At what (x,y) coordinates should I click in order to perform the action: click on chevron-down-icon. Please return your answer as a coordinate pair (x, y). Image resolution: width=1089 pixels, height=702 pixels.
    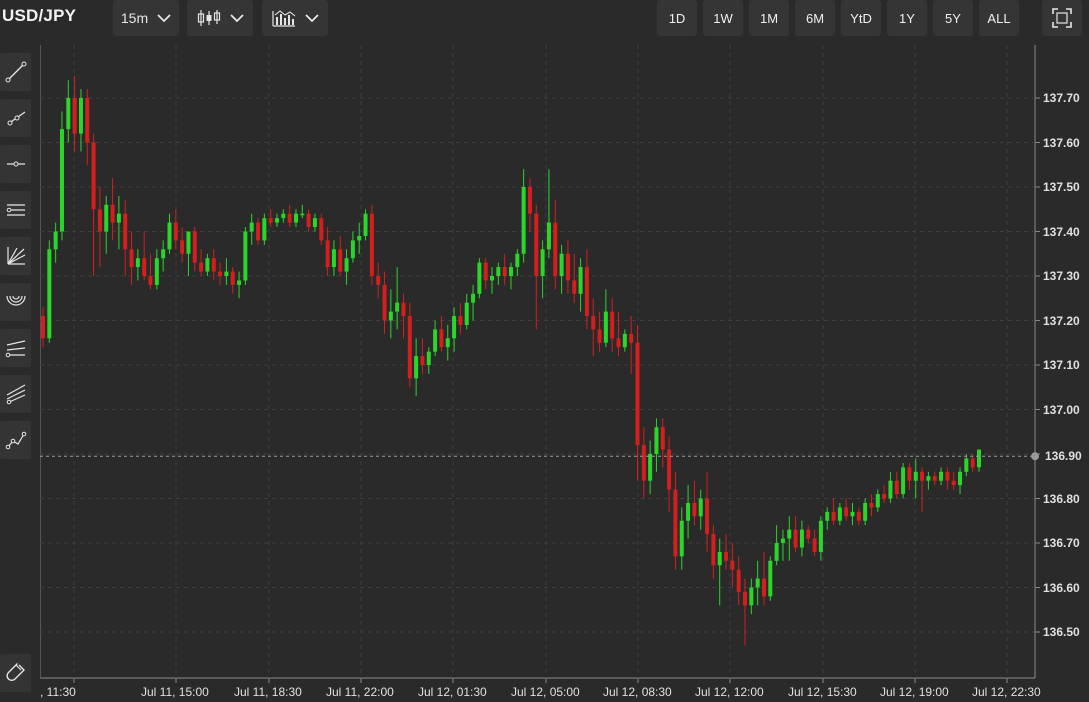
    Looking at the image, I should click on (311, 17).